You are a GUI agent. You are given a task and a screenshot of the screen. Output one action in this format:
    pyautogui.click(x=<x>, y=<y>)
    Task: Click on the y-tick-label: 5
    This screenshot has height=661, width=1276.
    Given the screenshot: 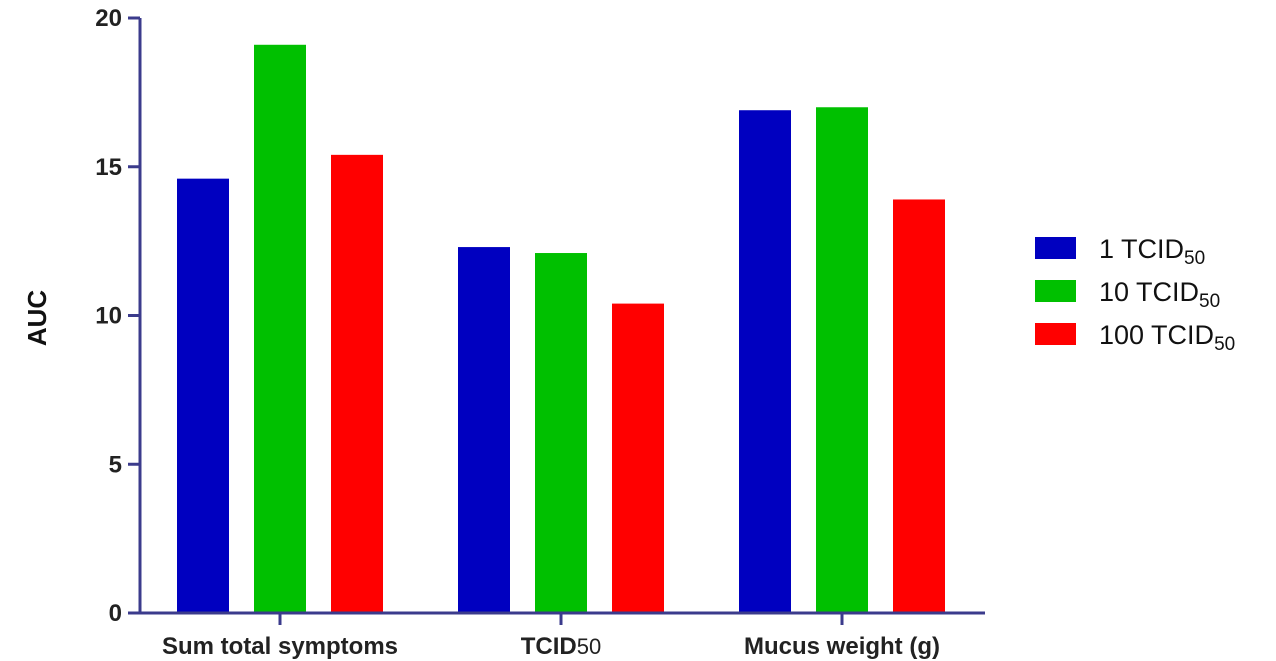 What is the action you would take?
    pyautogui.click(x=115, y=464)
    